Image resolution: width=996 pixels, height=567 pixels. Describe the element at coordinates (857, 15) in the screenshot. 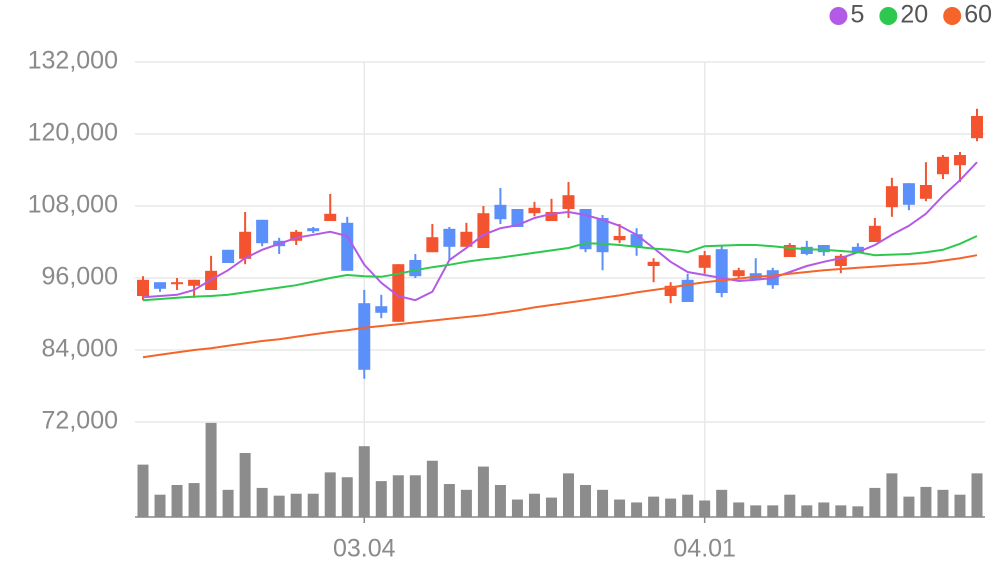

I see `legend-label: 5` at that location.